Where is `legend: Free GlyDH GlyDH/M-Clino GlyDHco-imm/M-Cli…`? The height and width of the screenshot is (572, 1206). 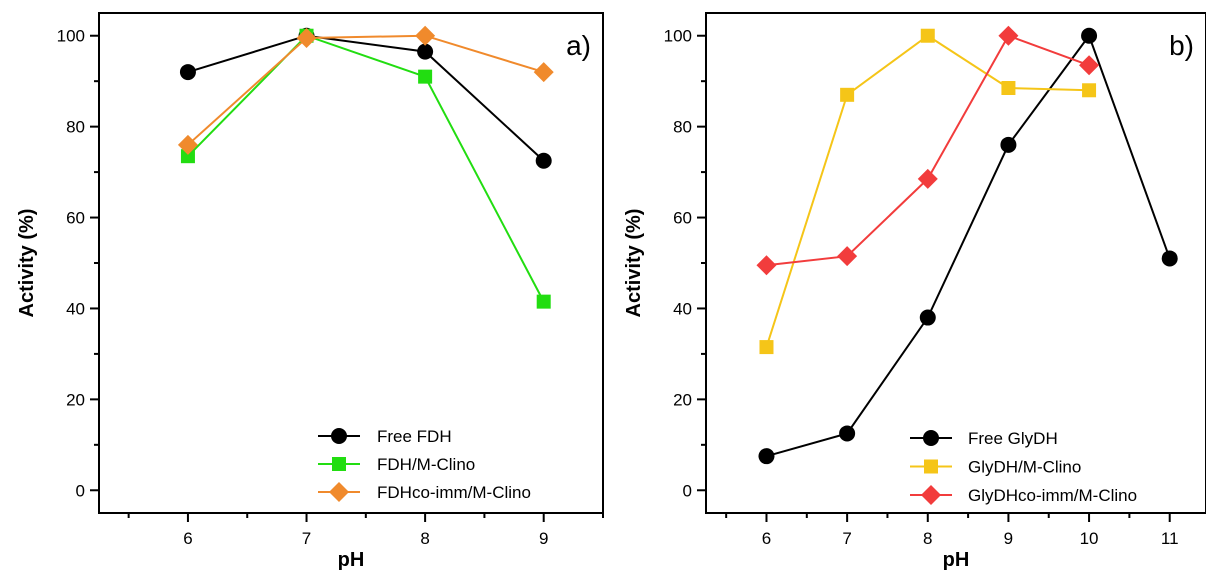 legend: Free GlyDH GlyDH/M-Clino GlyDHco-imm/M-Cli… is located at coordinates (1023, 467).